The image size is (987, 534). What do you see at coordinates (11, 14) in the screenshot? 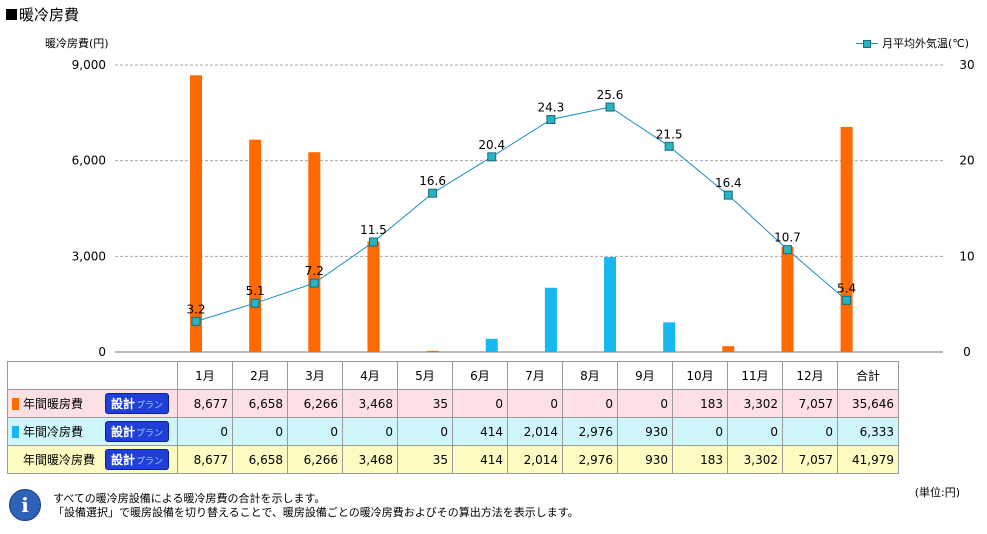
I see `title-square-icon` at bounding box center [11, 14].